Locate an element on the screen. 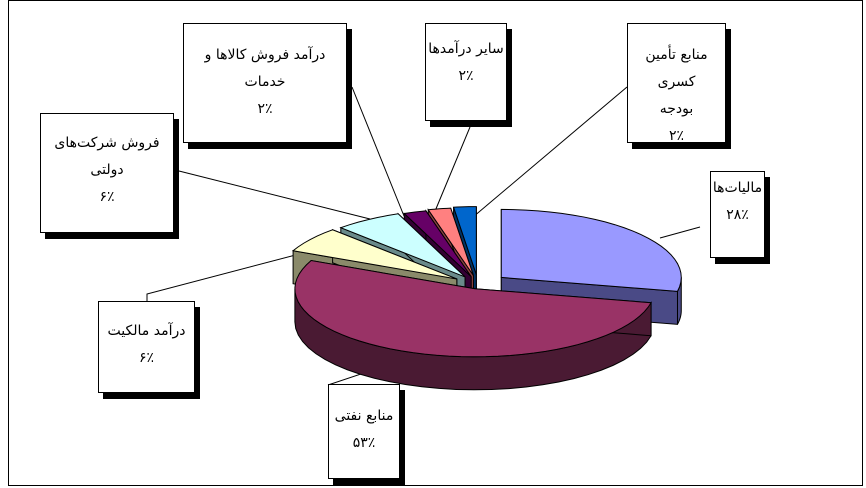 This screenshot has width=866, height=488. label-taxes-value: ۲۸٪ is located at coordinates (737, 215).